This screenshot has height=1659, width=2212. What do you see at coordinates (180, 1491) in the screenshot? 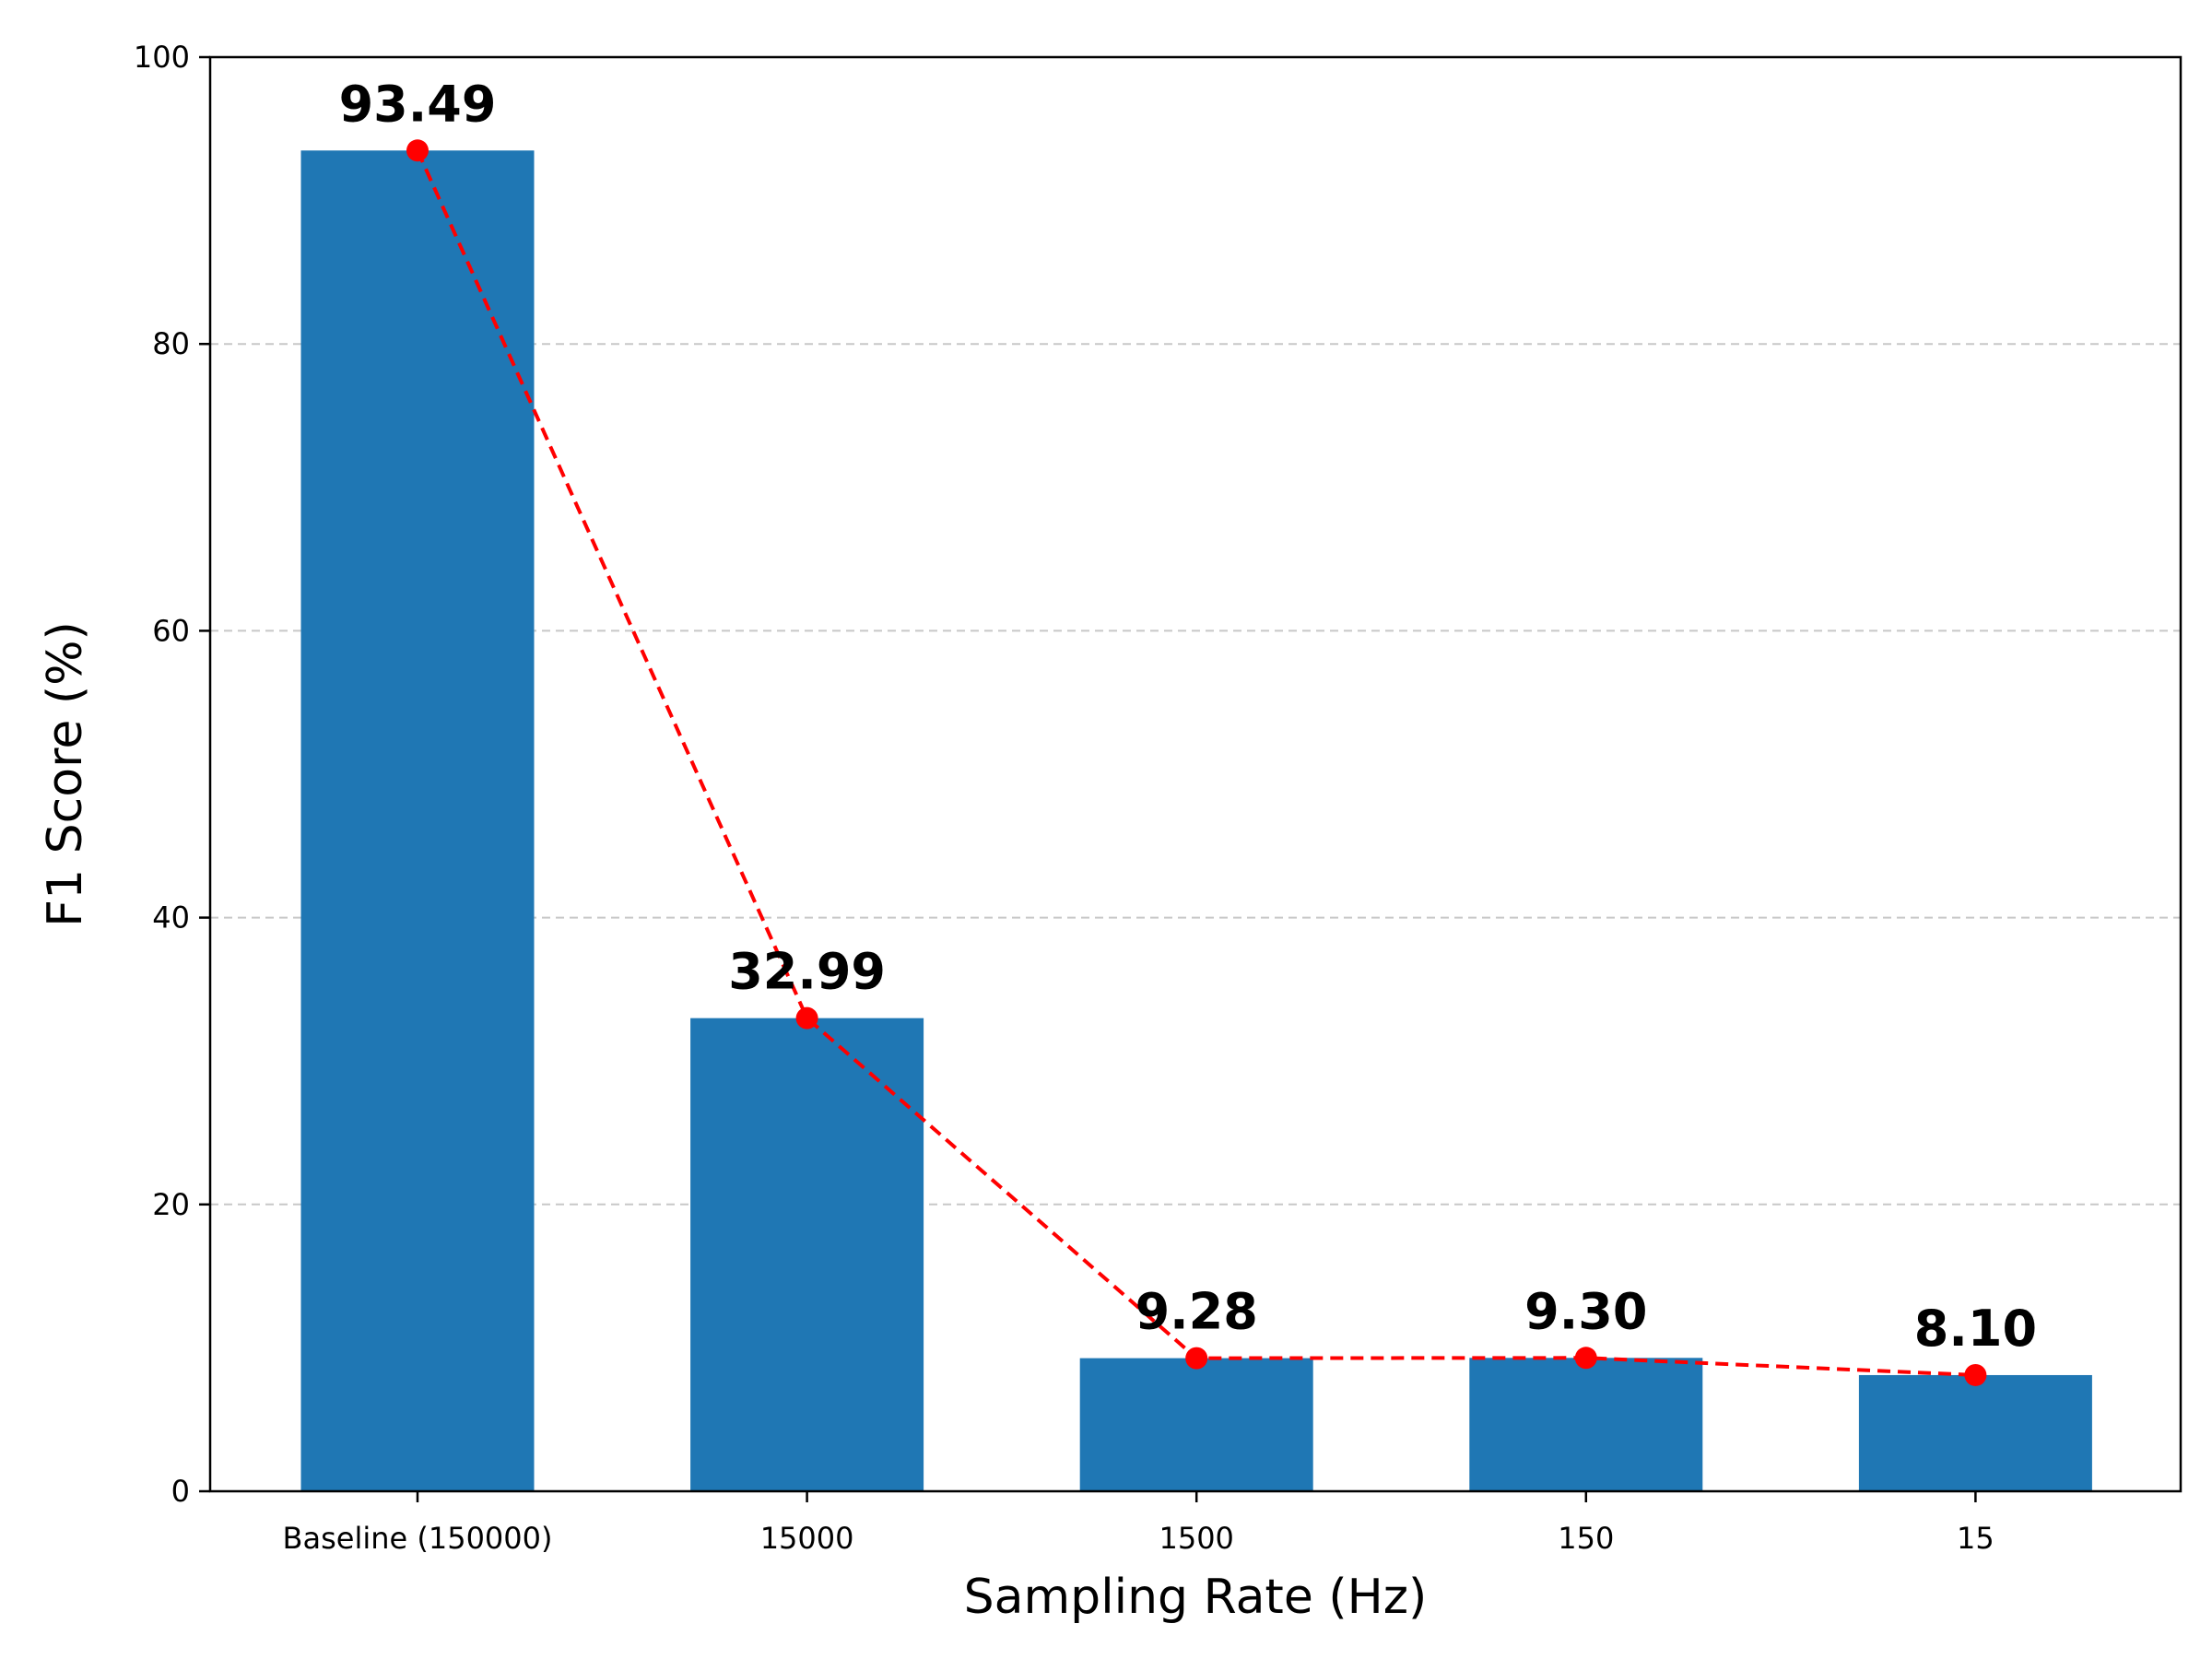
I see `y-tick-label: 0` at bounding box center [180, 1491].